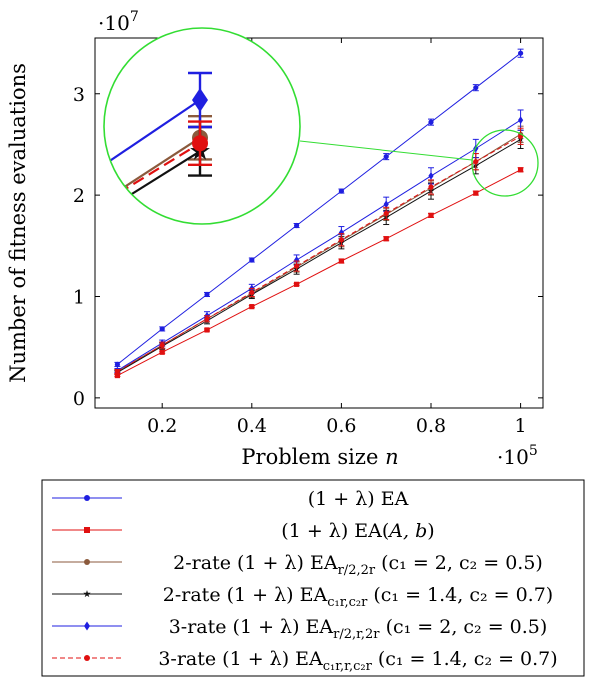 The width and height of the screenshot is (598, 685). I want to click on legend-label: (1 + λ) EA, so click(358, 499).